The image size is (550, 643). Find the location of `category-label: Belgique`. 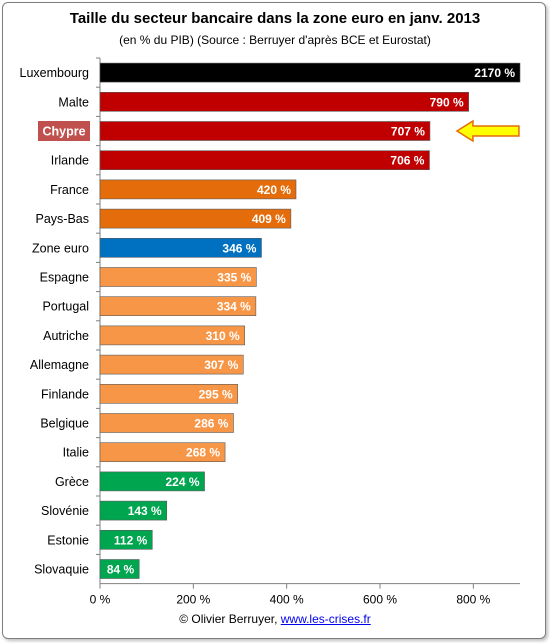

category-label: Belgique is located at coordinates (64, 424).